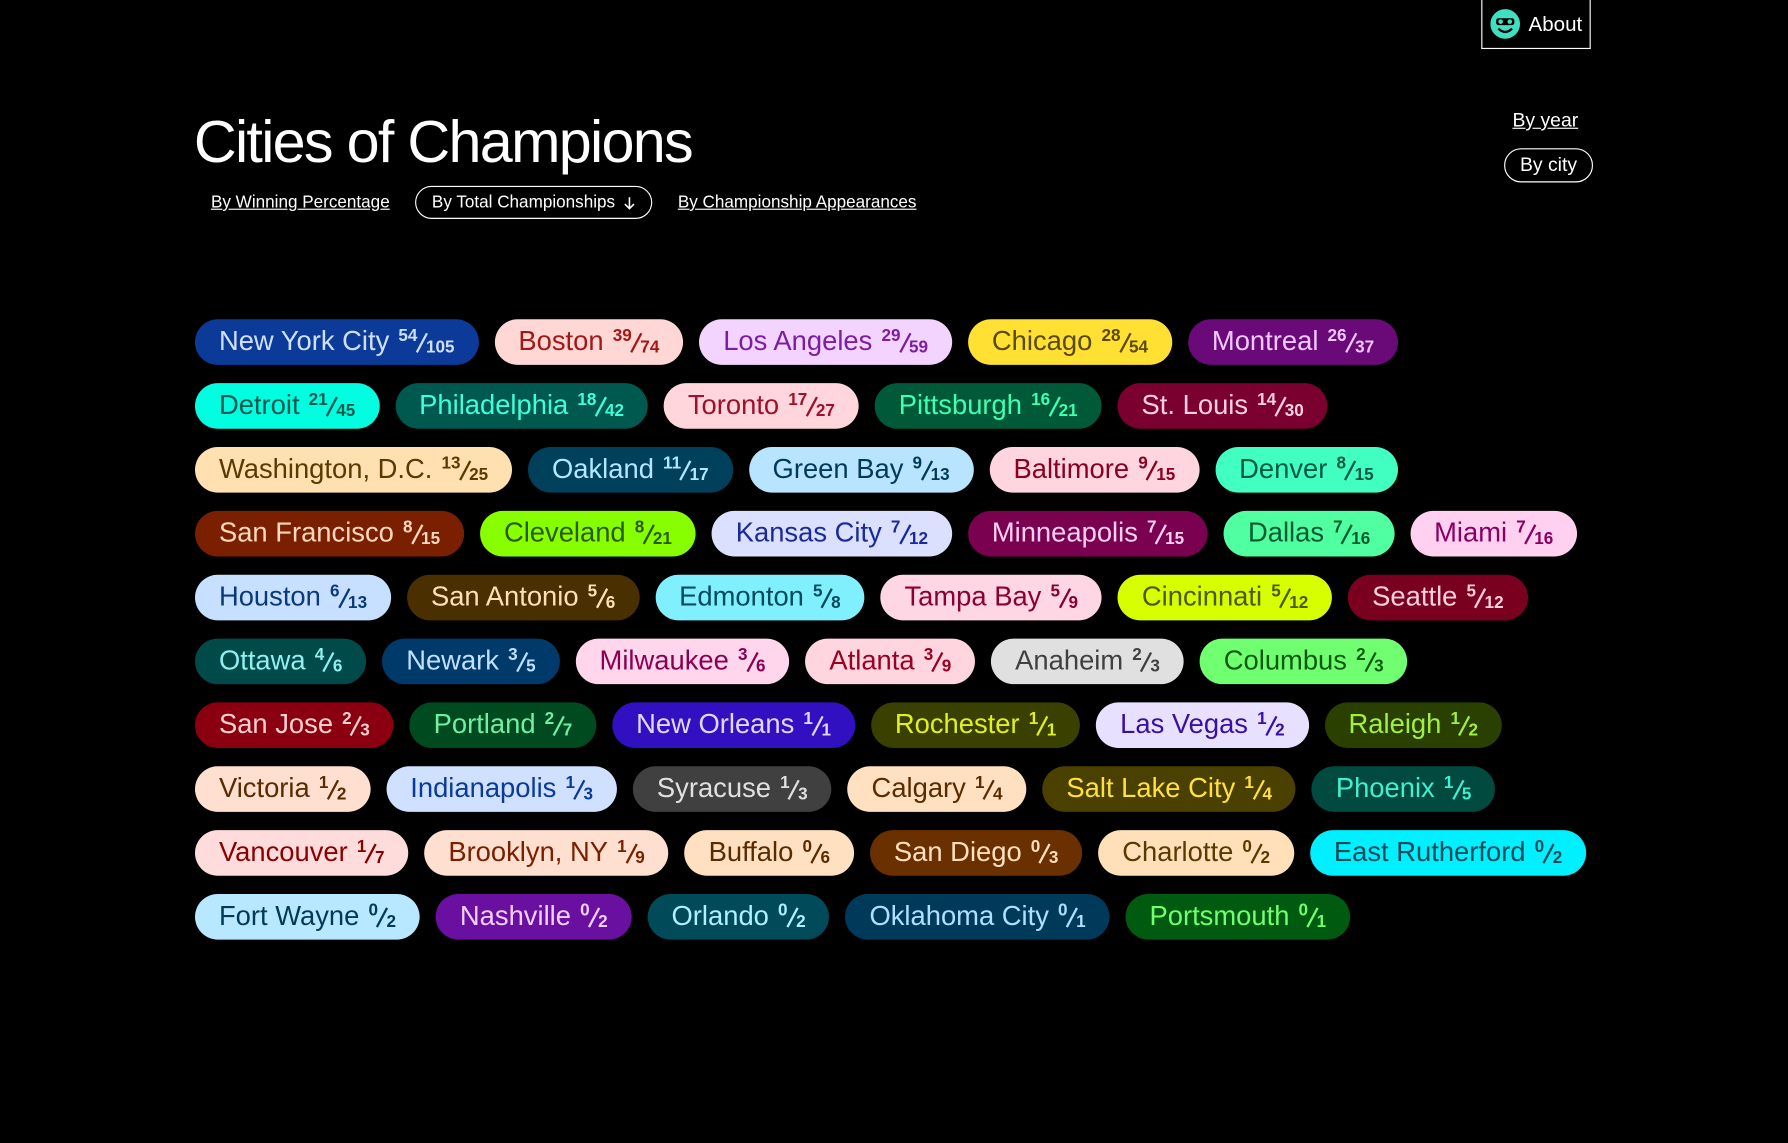  I want to click on city-pill: Newark 3 5, so click(471, 661).